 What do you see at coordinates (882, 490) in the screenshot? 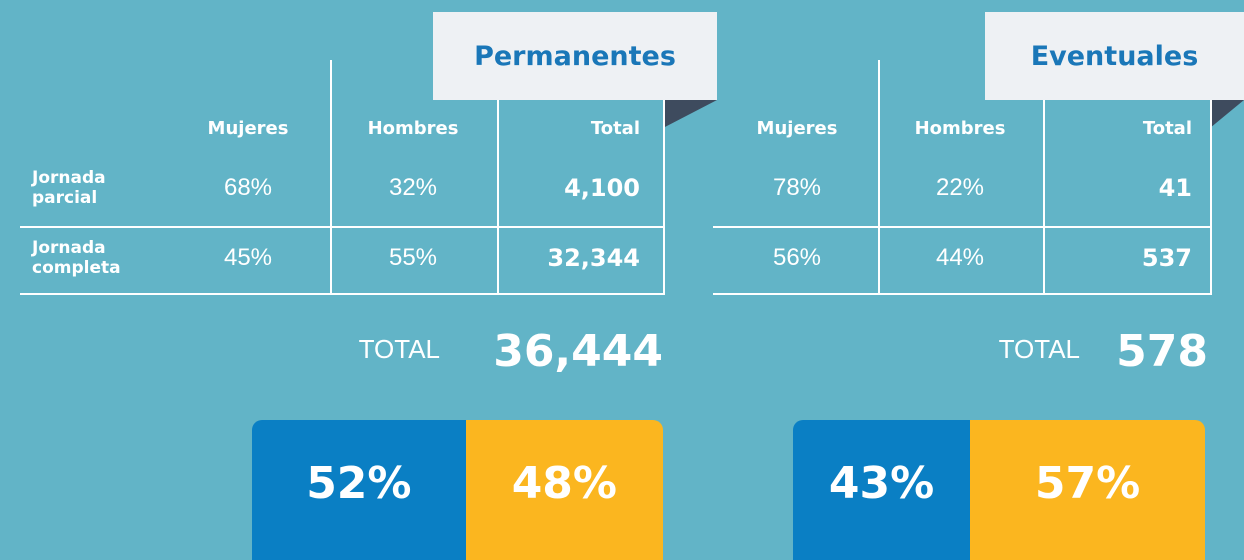
I see `women-share: 43%` at bounding box center [882, 490].